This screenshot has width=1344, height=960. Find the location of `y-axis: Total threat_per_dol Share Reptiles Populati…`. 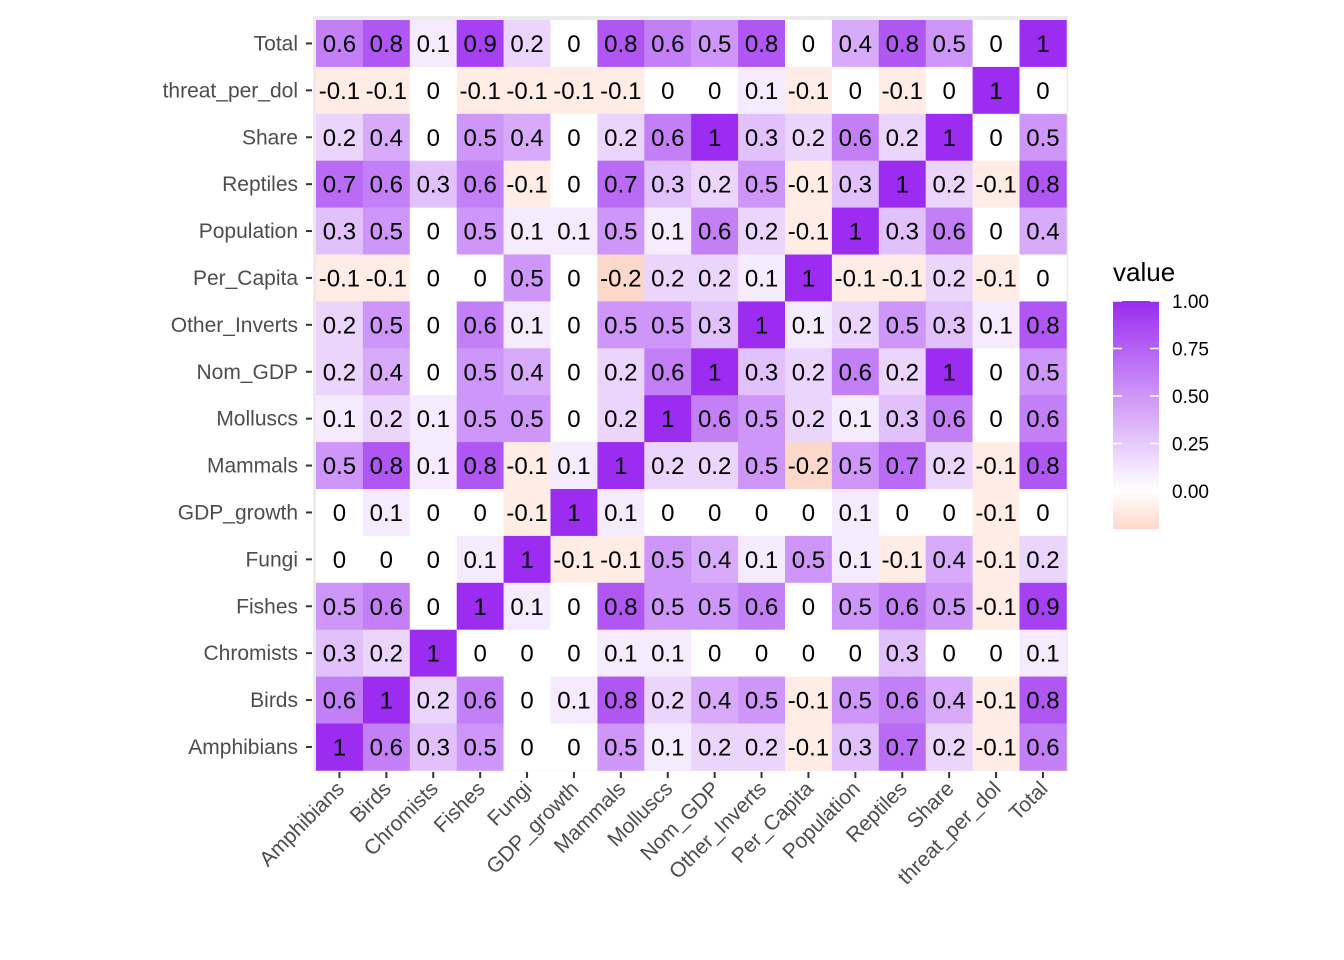

y-axis: Total threat_per_dol Share Reptiles Populati… is located at coordinates (237, 395).